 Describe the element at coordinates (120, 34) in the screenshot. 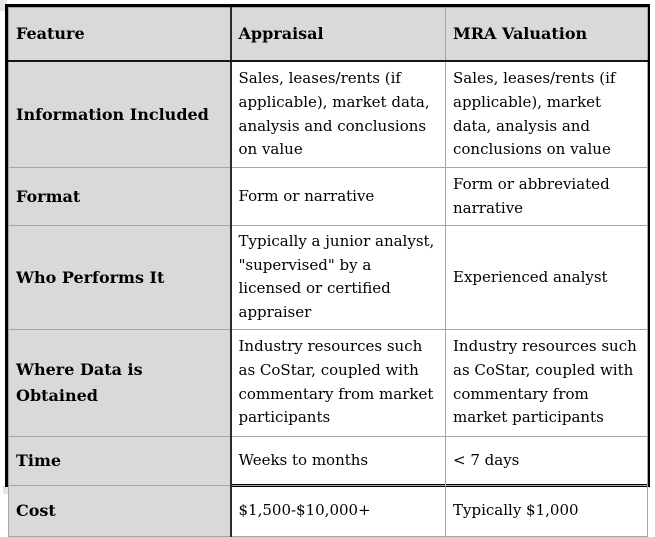

I see `column-header-feature: Feature` at that location.